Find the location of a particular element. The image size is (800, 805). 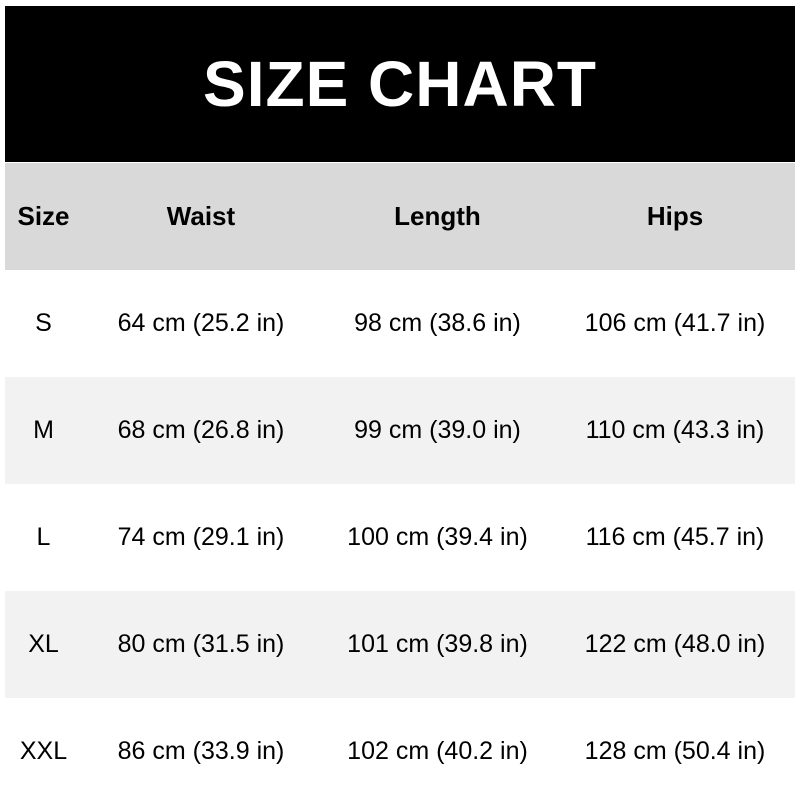

cell-size: S is located at coordinates (43, 323).